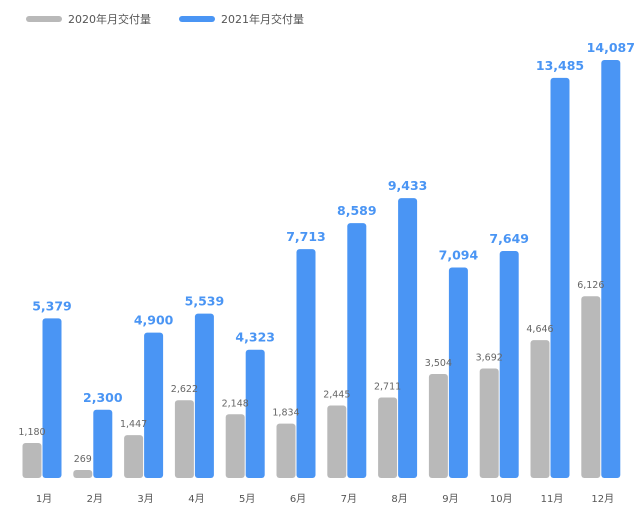 The width and height of the screenshot is (641, 517). What do you see at coordinates (255, 337) in the screenshot?
I see `data-label-2021-5: 4,323` at bounding box center [255, 337].